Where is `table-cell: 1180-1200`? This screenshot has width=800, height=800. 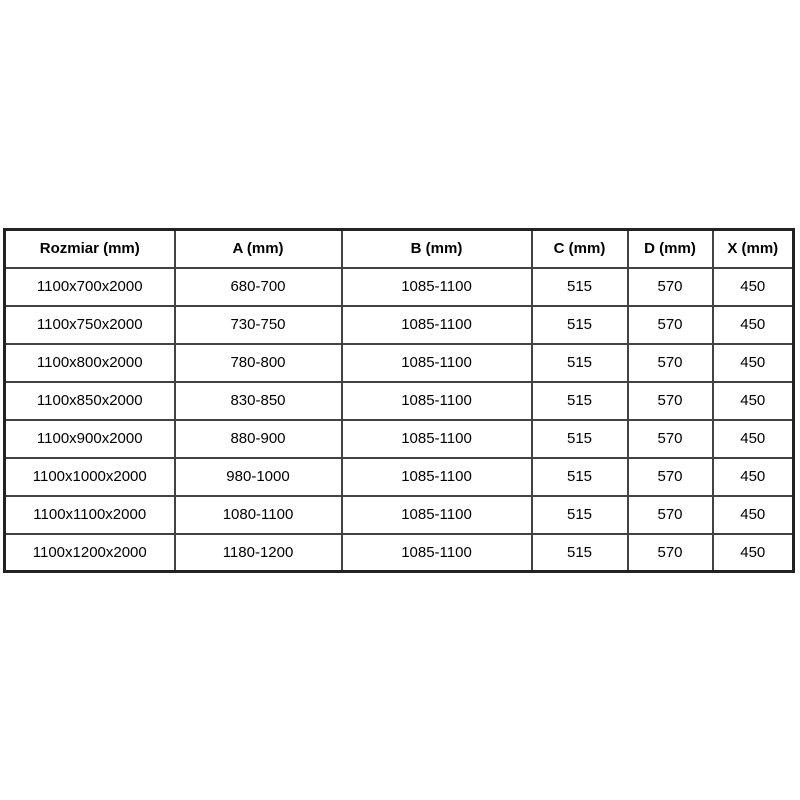
table-cell: 1180-1200 is located at coordinates (258, 552).